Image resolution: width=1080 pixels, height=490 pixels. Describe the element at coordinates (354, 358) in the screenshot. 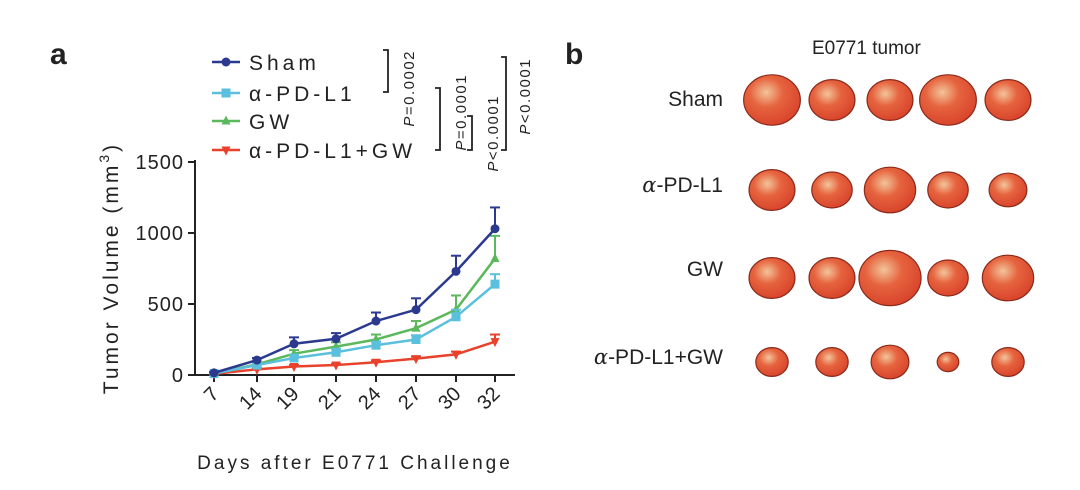

I see `series-line-pd-l1-gw` at that location.